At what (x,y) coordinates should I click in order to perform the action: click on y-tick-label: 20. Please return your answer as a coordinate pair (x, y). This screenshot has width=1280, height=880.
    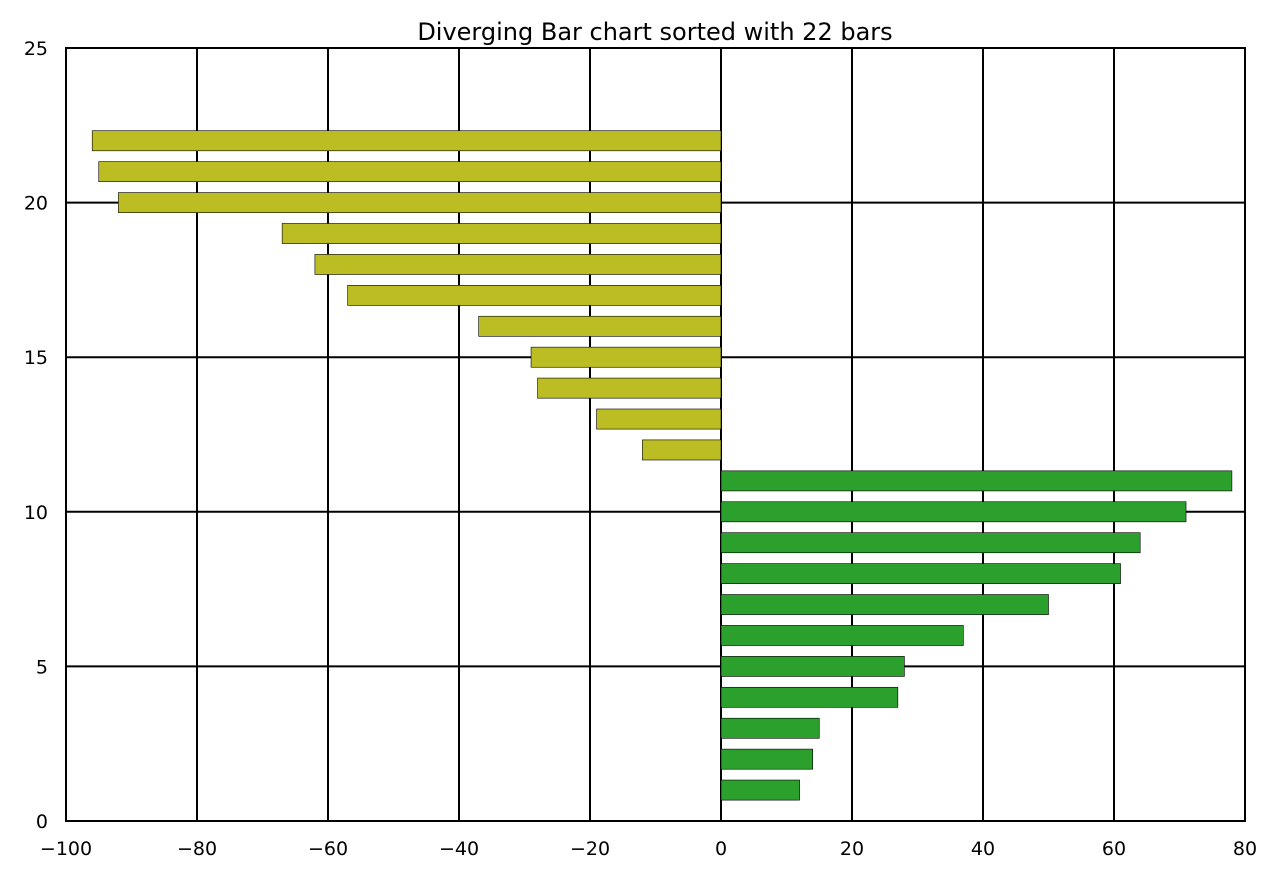
    Looking at the image, I should click on (36, 204).